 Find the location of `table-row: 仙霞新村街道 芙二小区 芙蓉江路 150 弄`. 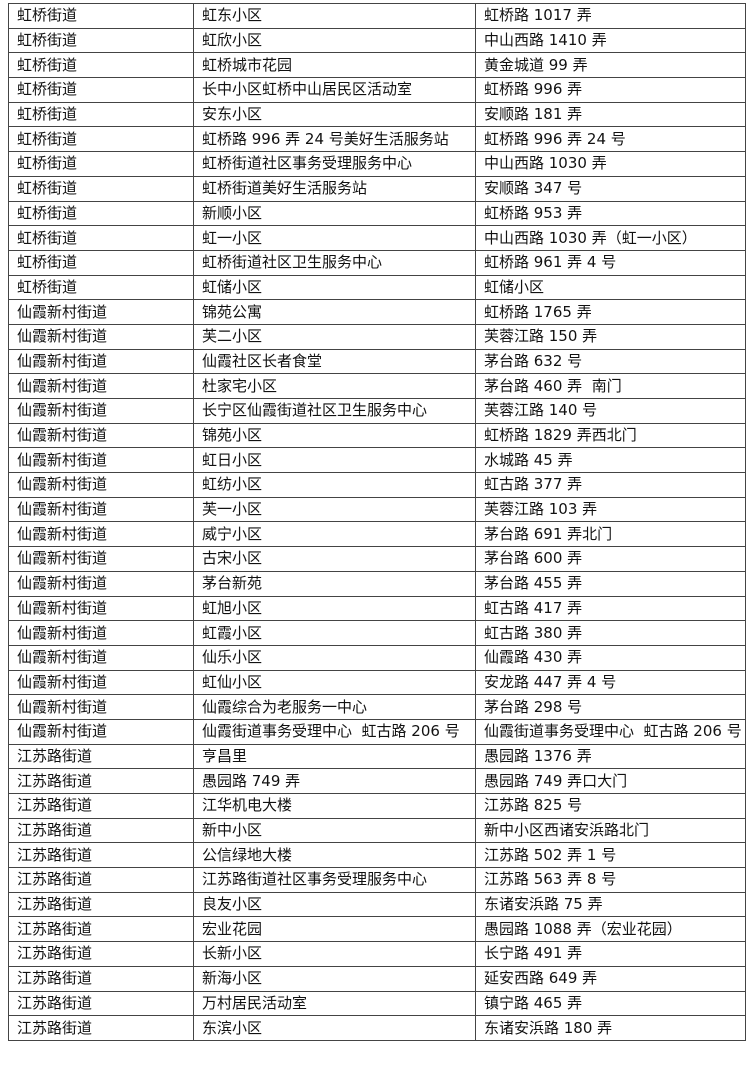

table-row: 仙霞新村街道 芙二小区 芙蓉江路 150 弄 is located at coordinates (377, 336).